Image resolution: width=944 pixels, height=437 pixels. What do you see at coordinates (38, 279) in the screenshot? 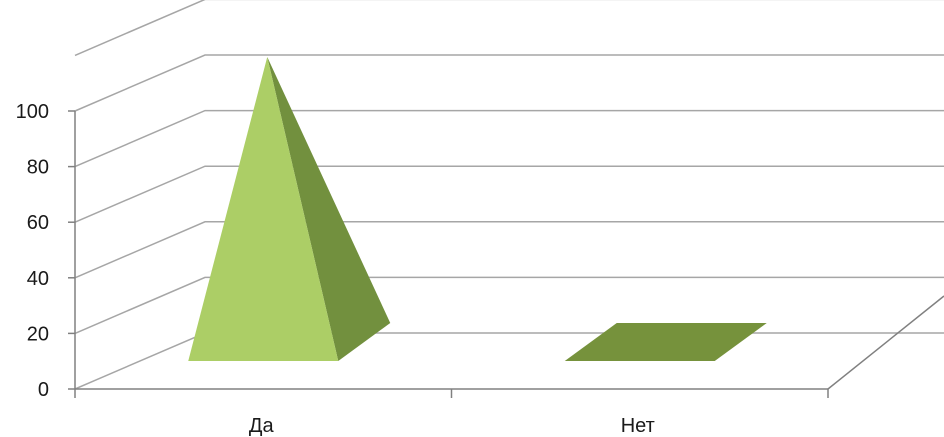
I see `y-tick-label: 40` at bounding box center [38, 279].